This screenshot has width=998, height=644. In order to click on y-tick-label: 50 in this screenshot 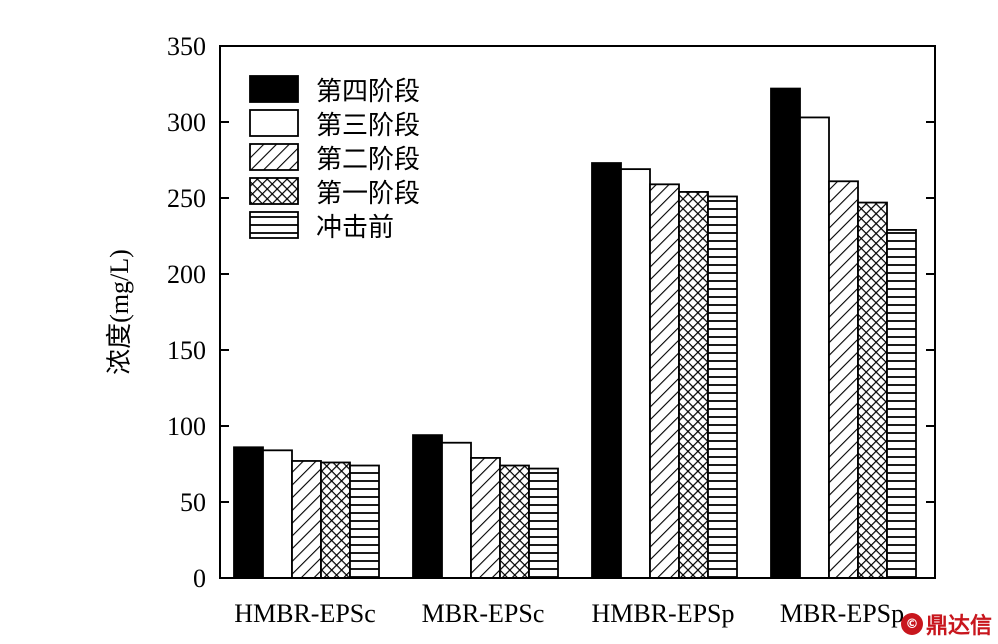, I will do `click(193, 502)`.